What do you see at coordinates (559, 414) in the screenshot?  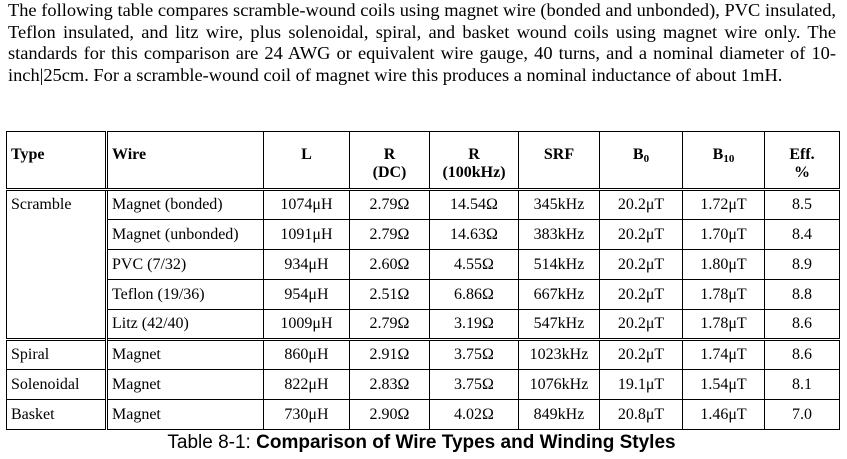 I see `cell-srf: 849kHz` at bounding box center [559, 414].